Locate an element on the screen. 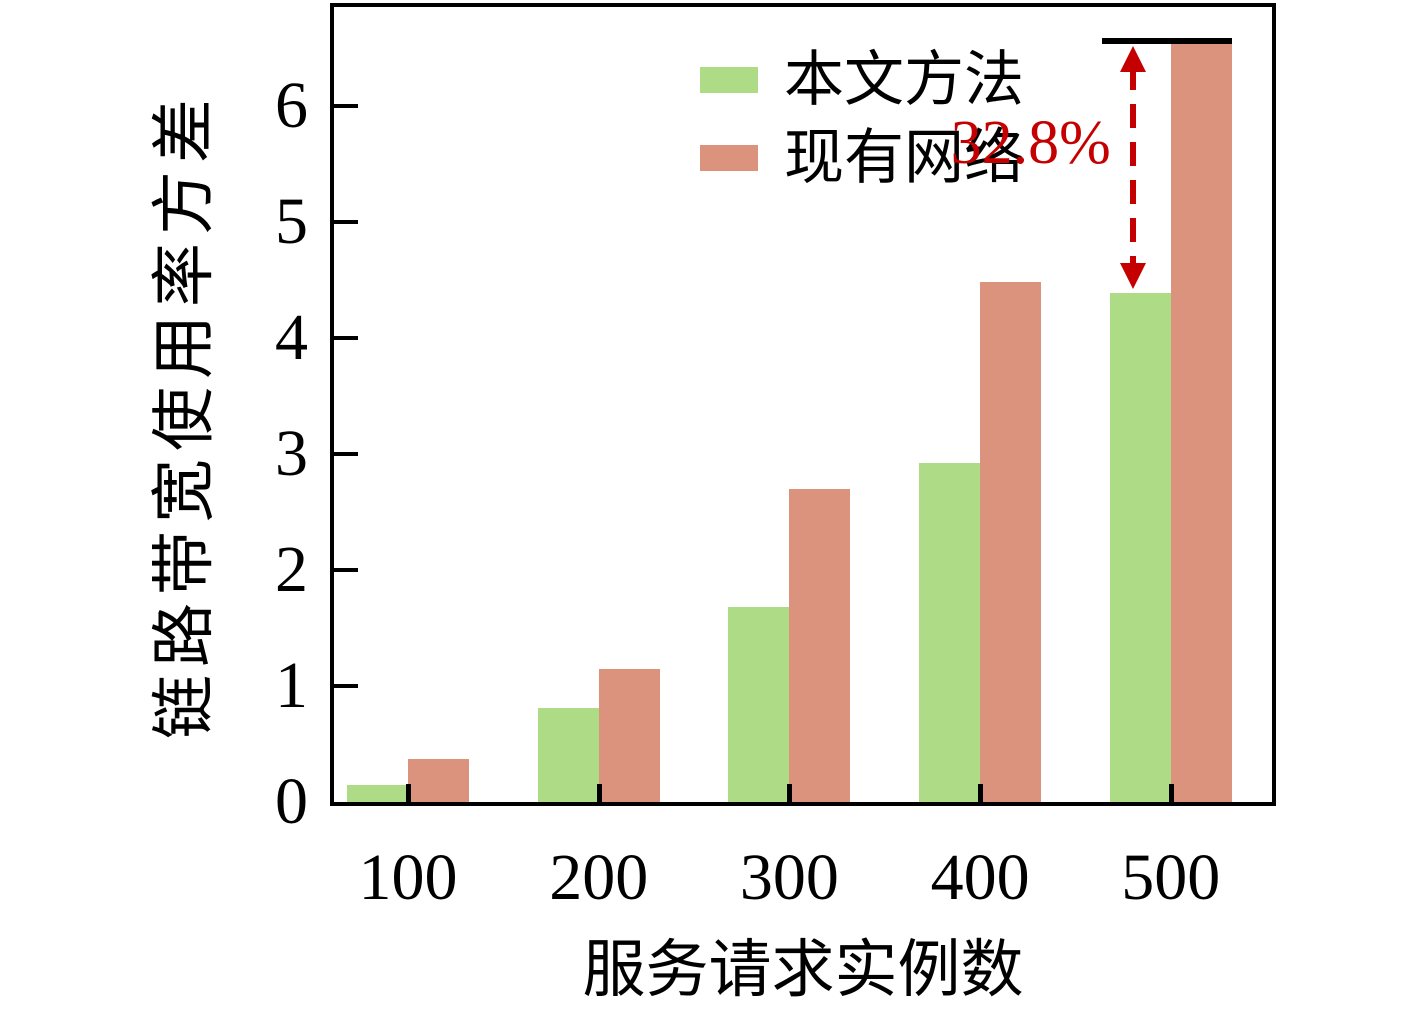 The height and width of the screenshot is (1017, 1417). y-tick-label-5: 5 is located at coordinates (291, 221).